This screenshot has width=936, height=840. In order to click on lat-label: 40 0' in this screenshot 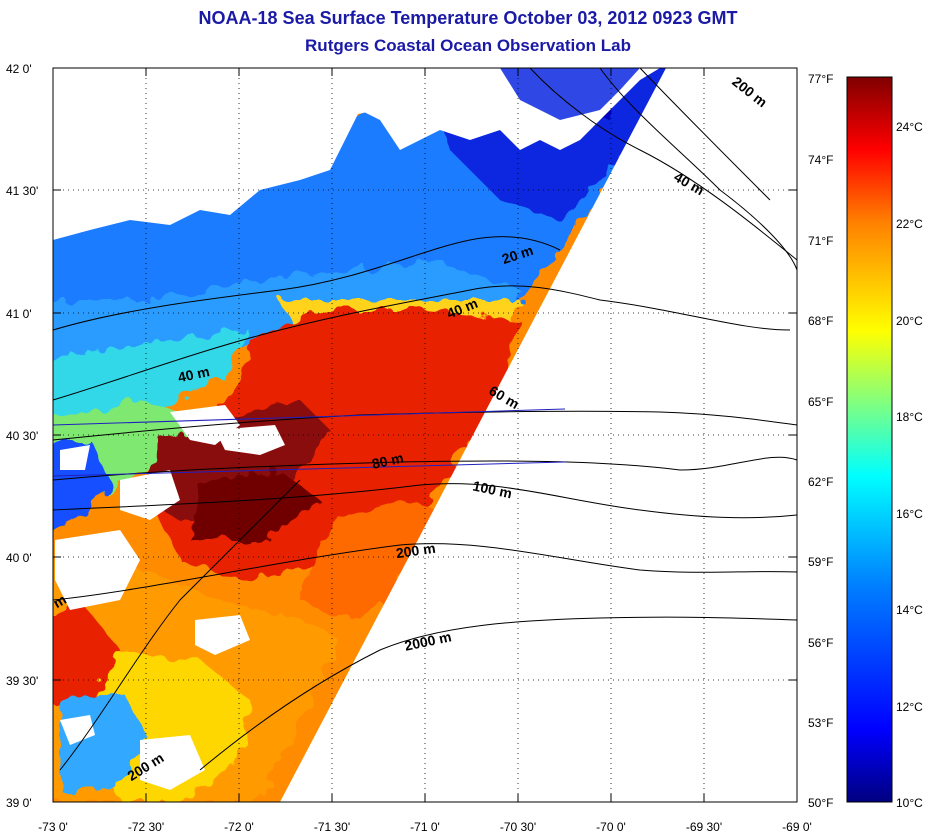, I will do `click(19, 558)`.